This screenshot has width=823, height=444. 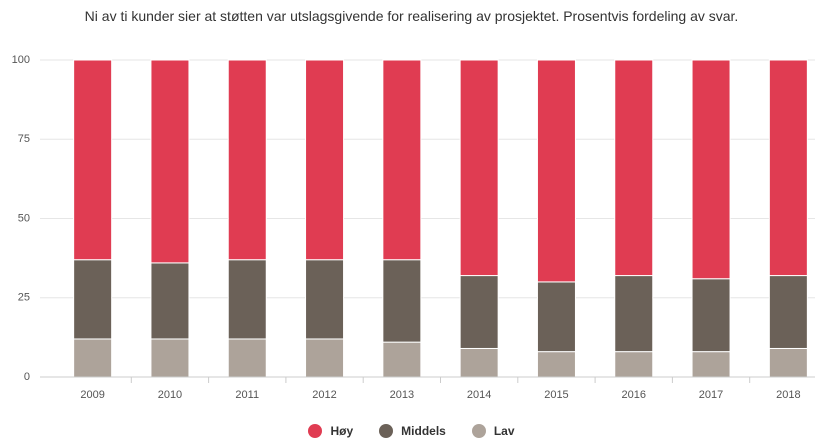 I want to click on x-tick-label: 2013, so click(x=402, y=395).